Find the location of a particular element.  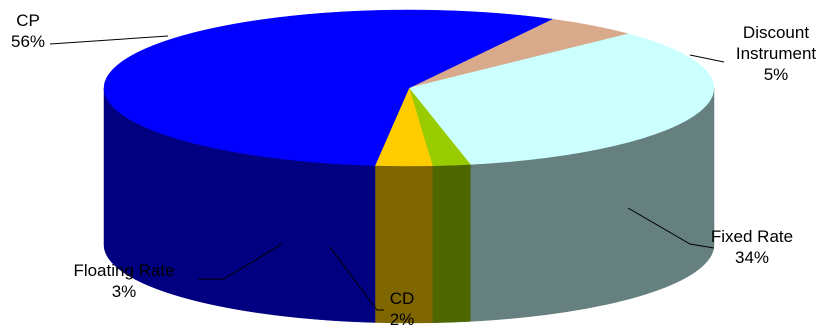

slice-fixed-rate is located at coordinates (561, 99).